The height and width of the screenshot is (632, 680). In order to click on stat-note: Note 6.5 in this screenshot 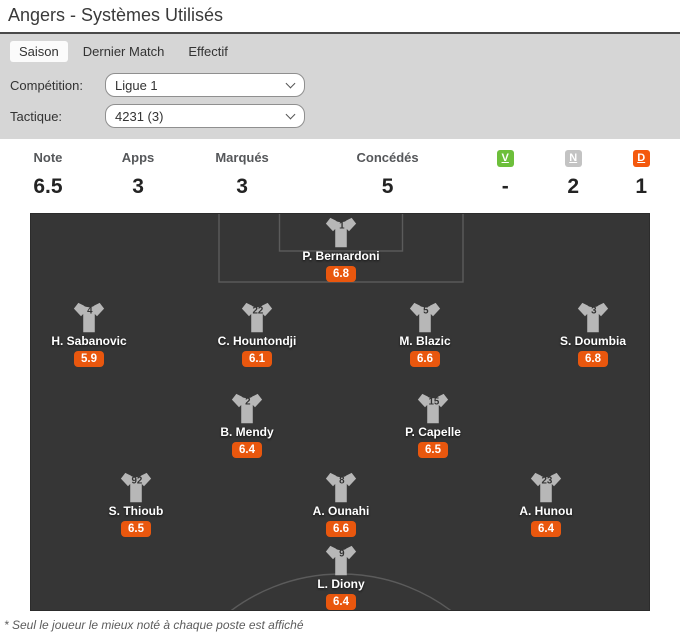, I will do `click(48, 174)`.